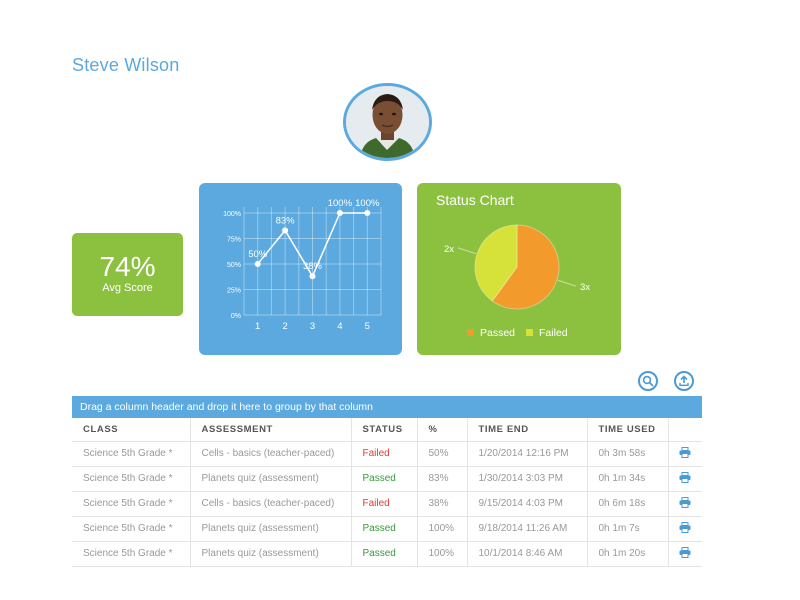 The height and width of the screenshot is (600, 800). Describe the element at coordinates (257, 326) in the screenshot. I see `x-tick-label: 1` at that location.